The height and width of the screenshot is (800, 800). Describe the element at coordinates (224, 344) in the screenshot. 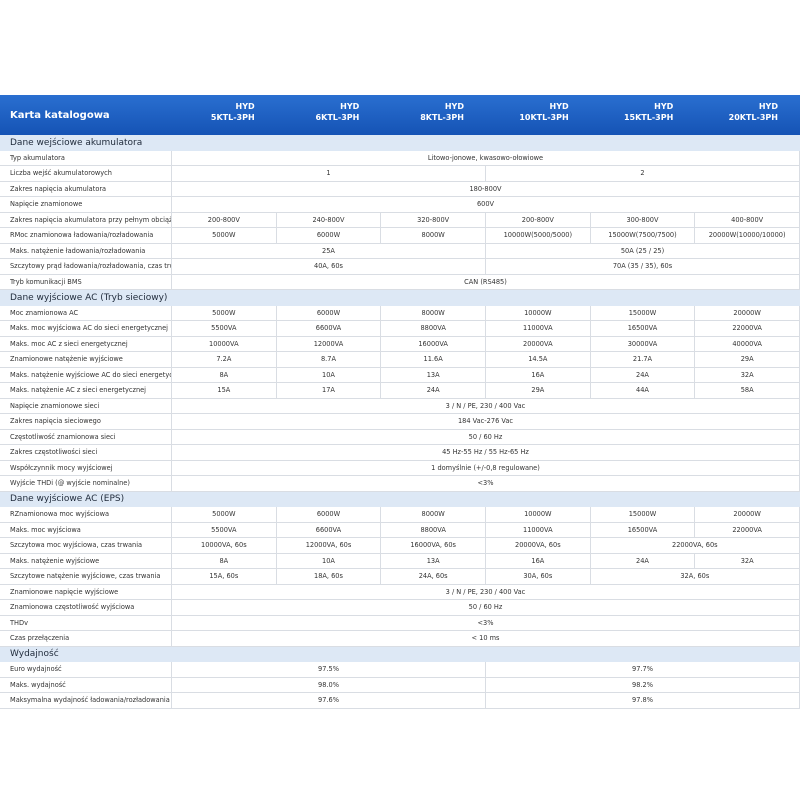

I see `value-cell: 10000VA` at that location.